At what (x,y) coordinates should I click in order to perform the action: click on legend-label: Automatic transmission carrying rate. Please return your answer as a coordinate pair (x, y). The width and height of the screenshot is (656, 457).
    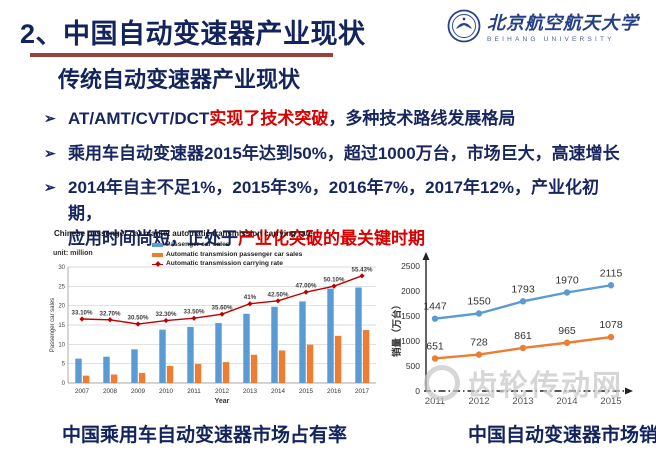
    Looking at the image, I should click on (224, 264).